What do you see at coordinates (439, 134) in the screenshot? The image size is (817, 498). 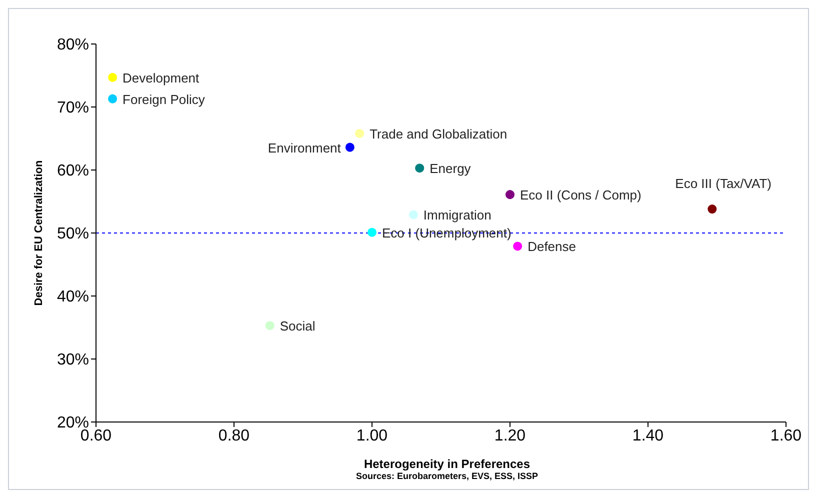 I see `annotation: Trade and Globalization` at bounding box center [439, 134].